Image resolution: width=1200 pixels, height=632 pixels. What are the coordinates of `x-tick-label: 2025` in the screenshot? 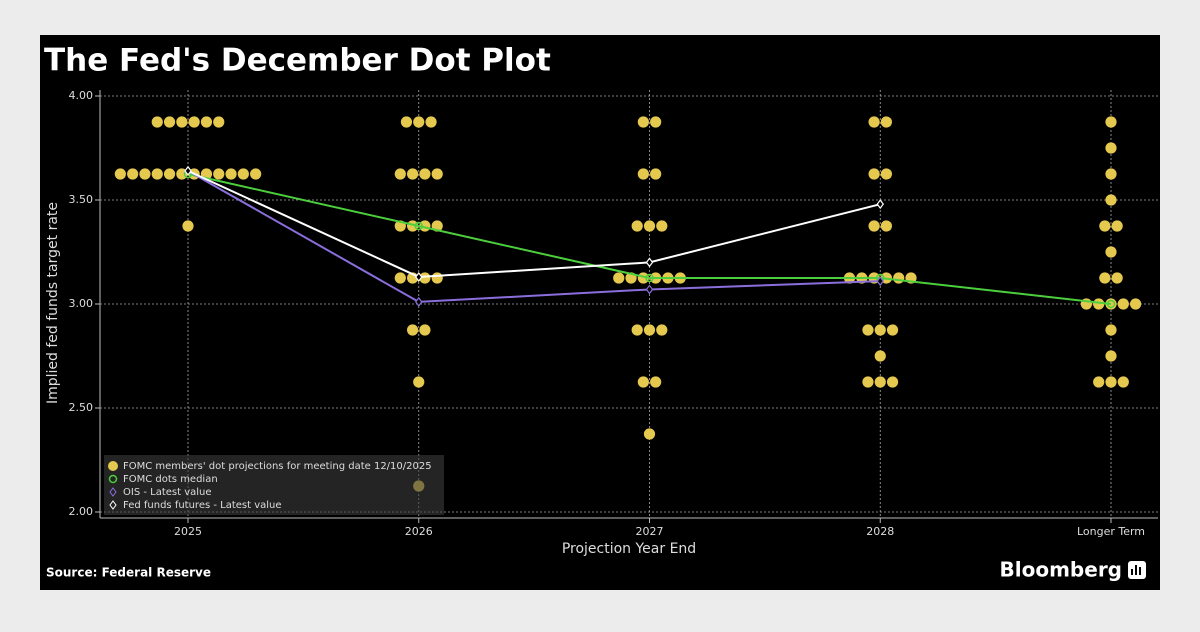 It's located at (188, 531).